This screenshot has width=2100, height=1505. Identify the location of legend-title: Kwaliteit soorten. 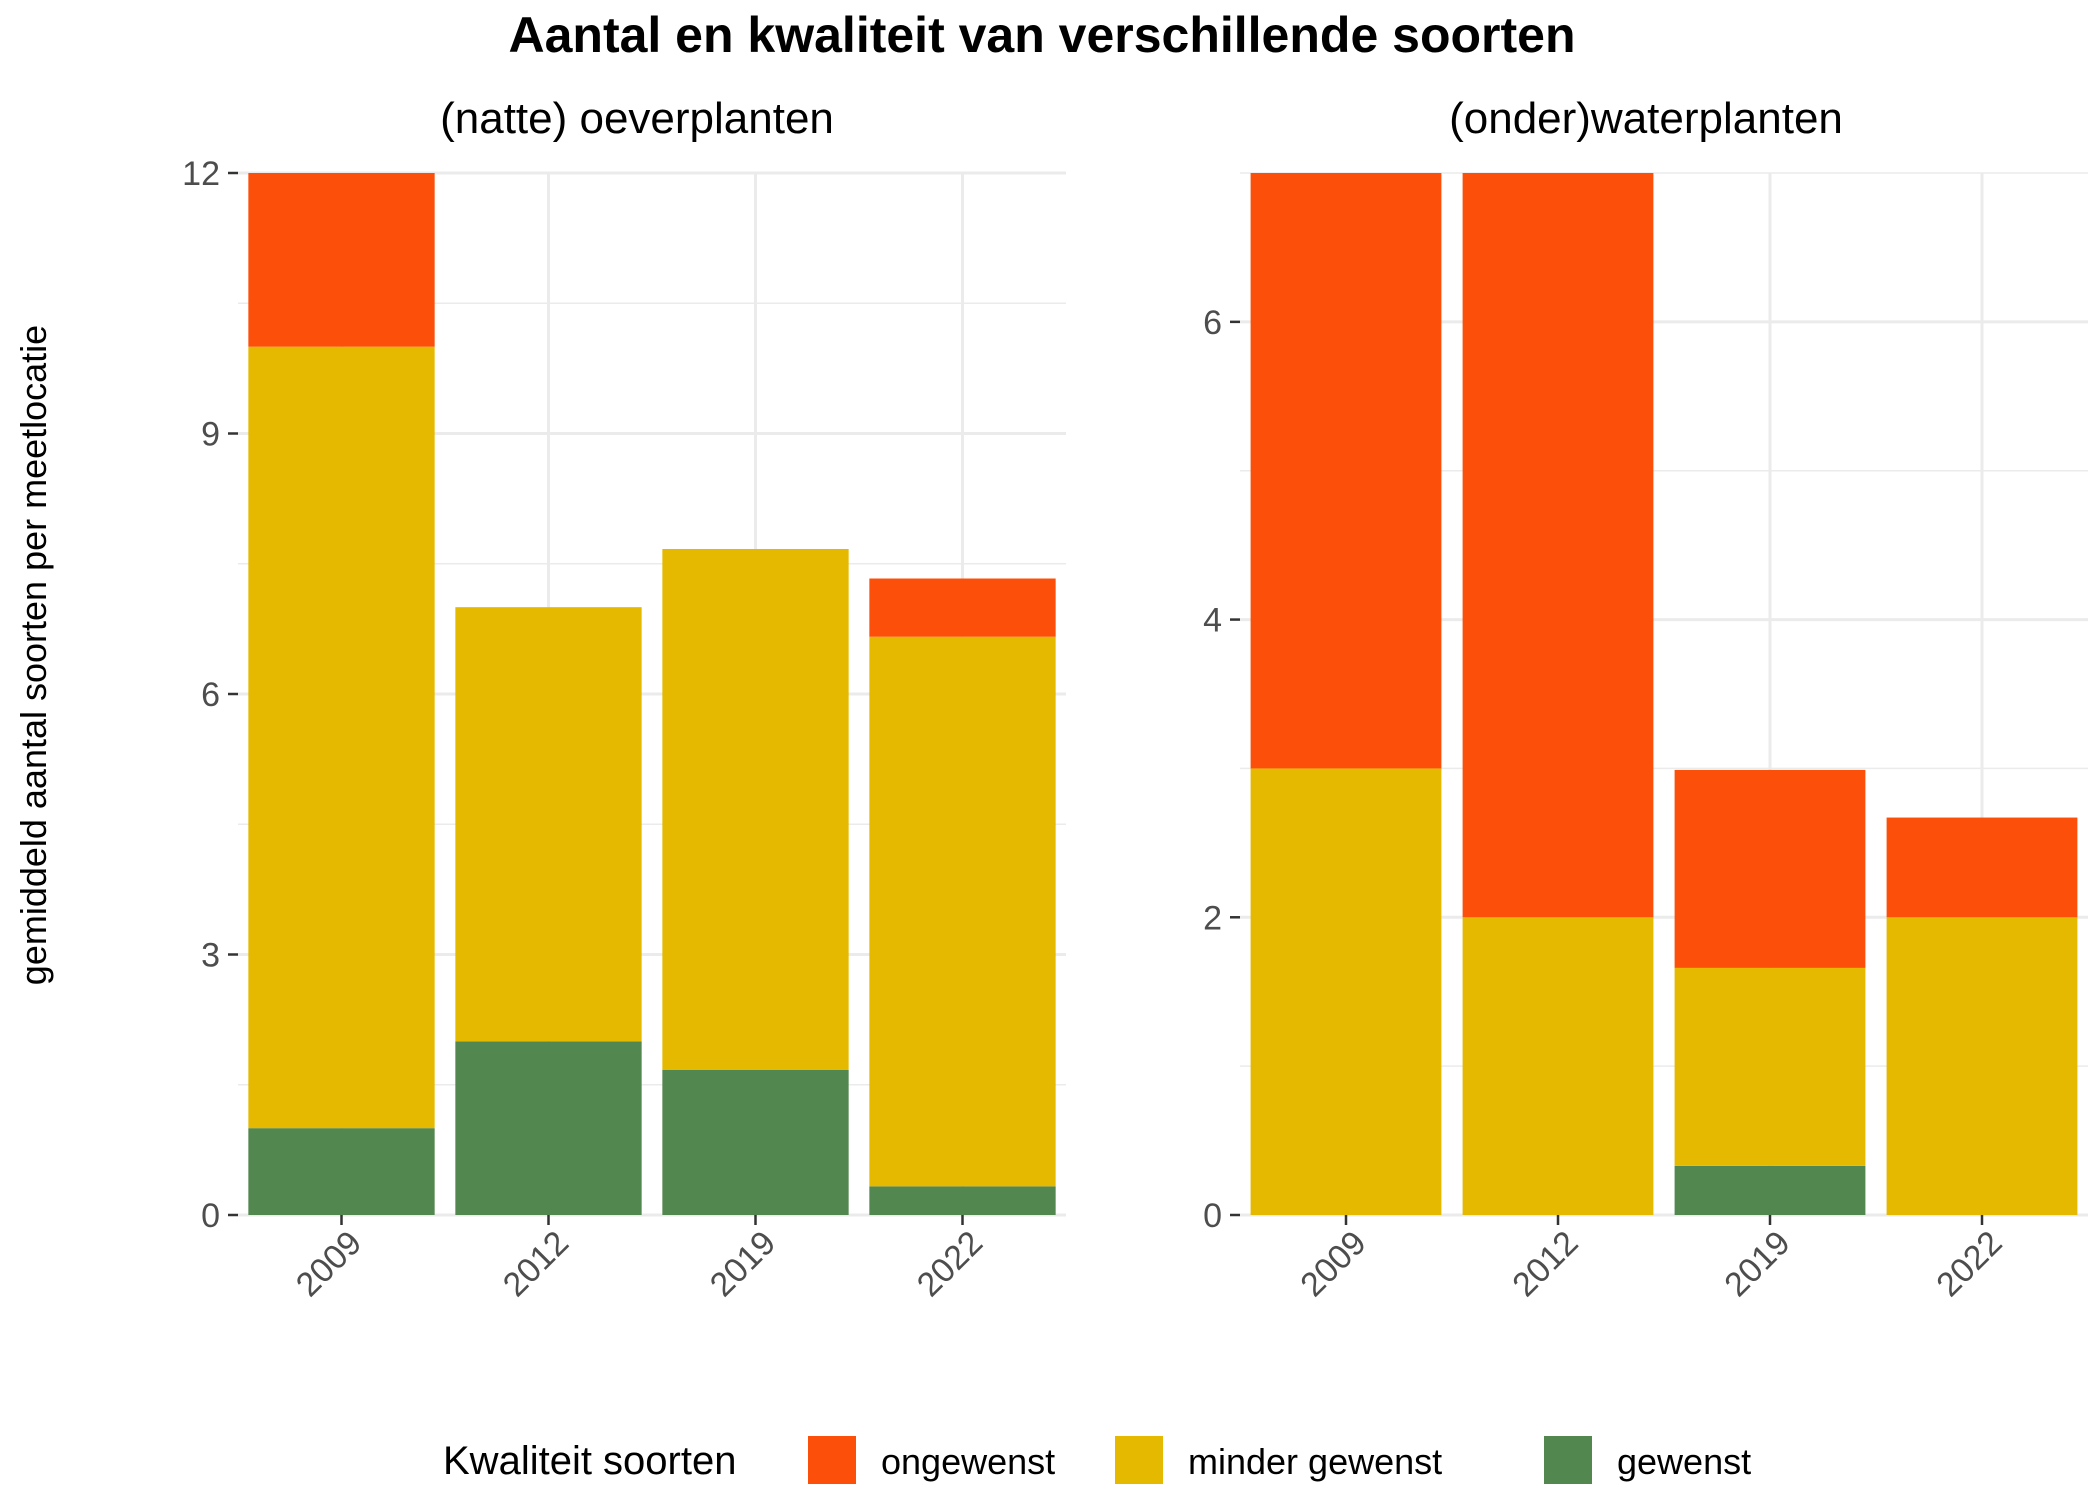
(589, 1461).